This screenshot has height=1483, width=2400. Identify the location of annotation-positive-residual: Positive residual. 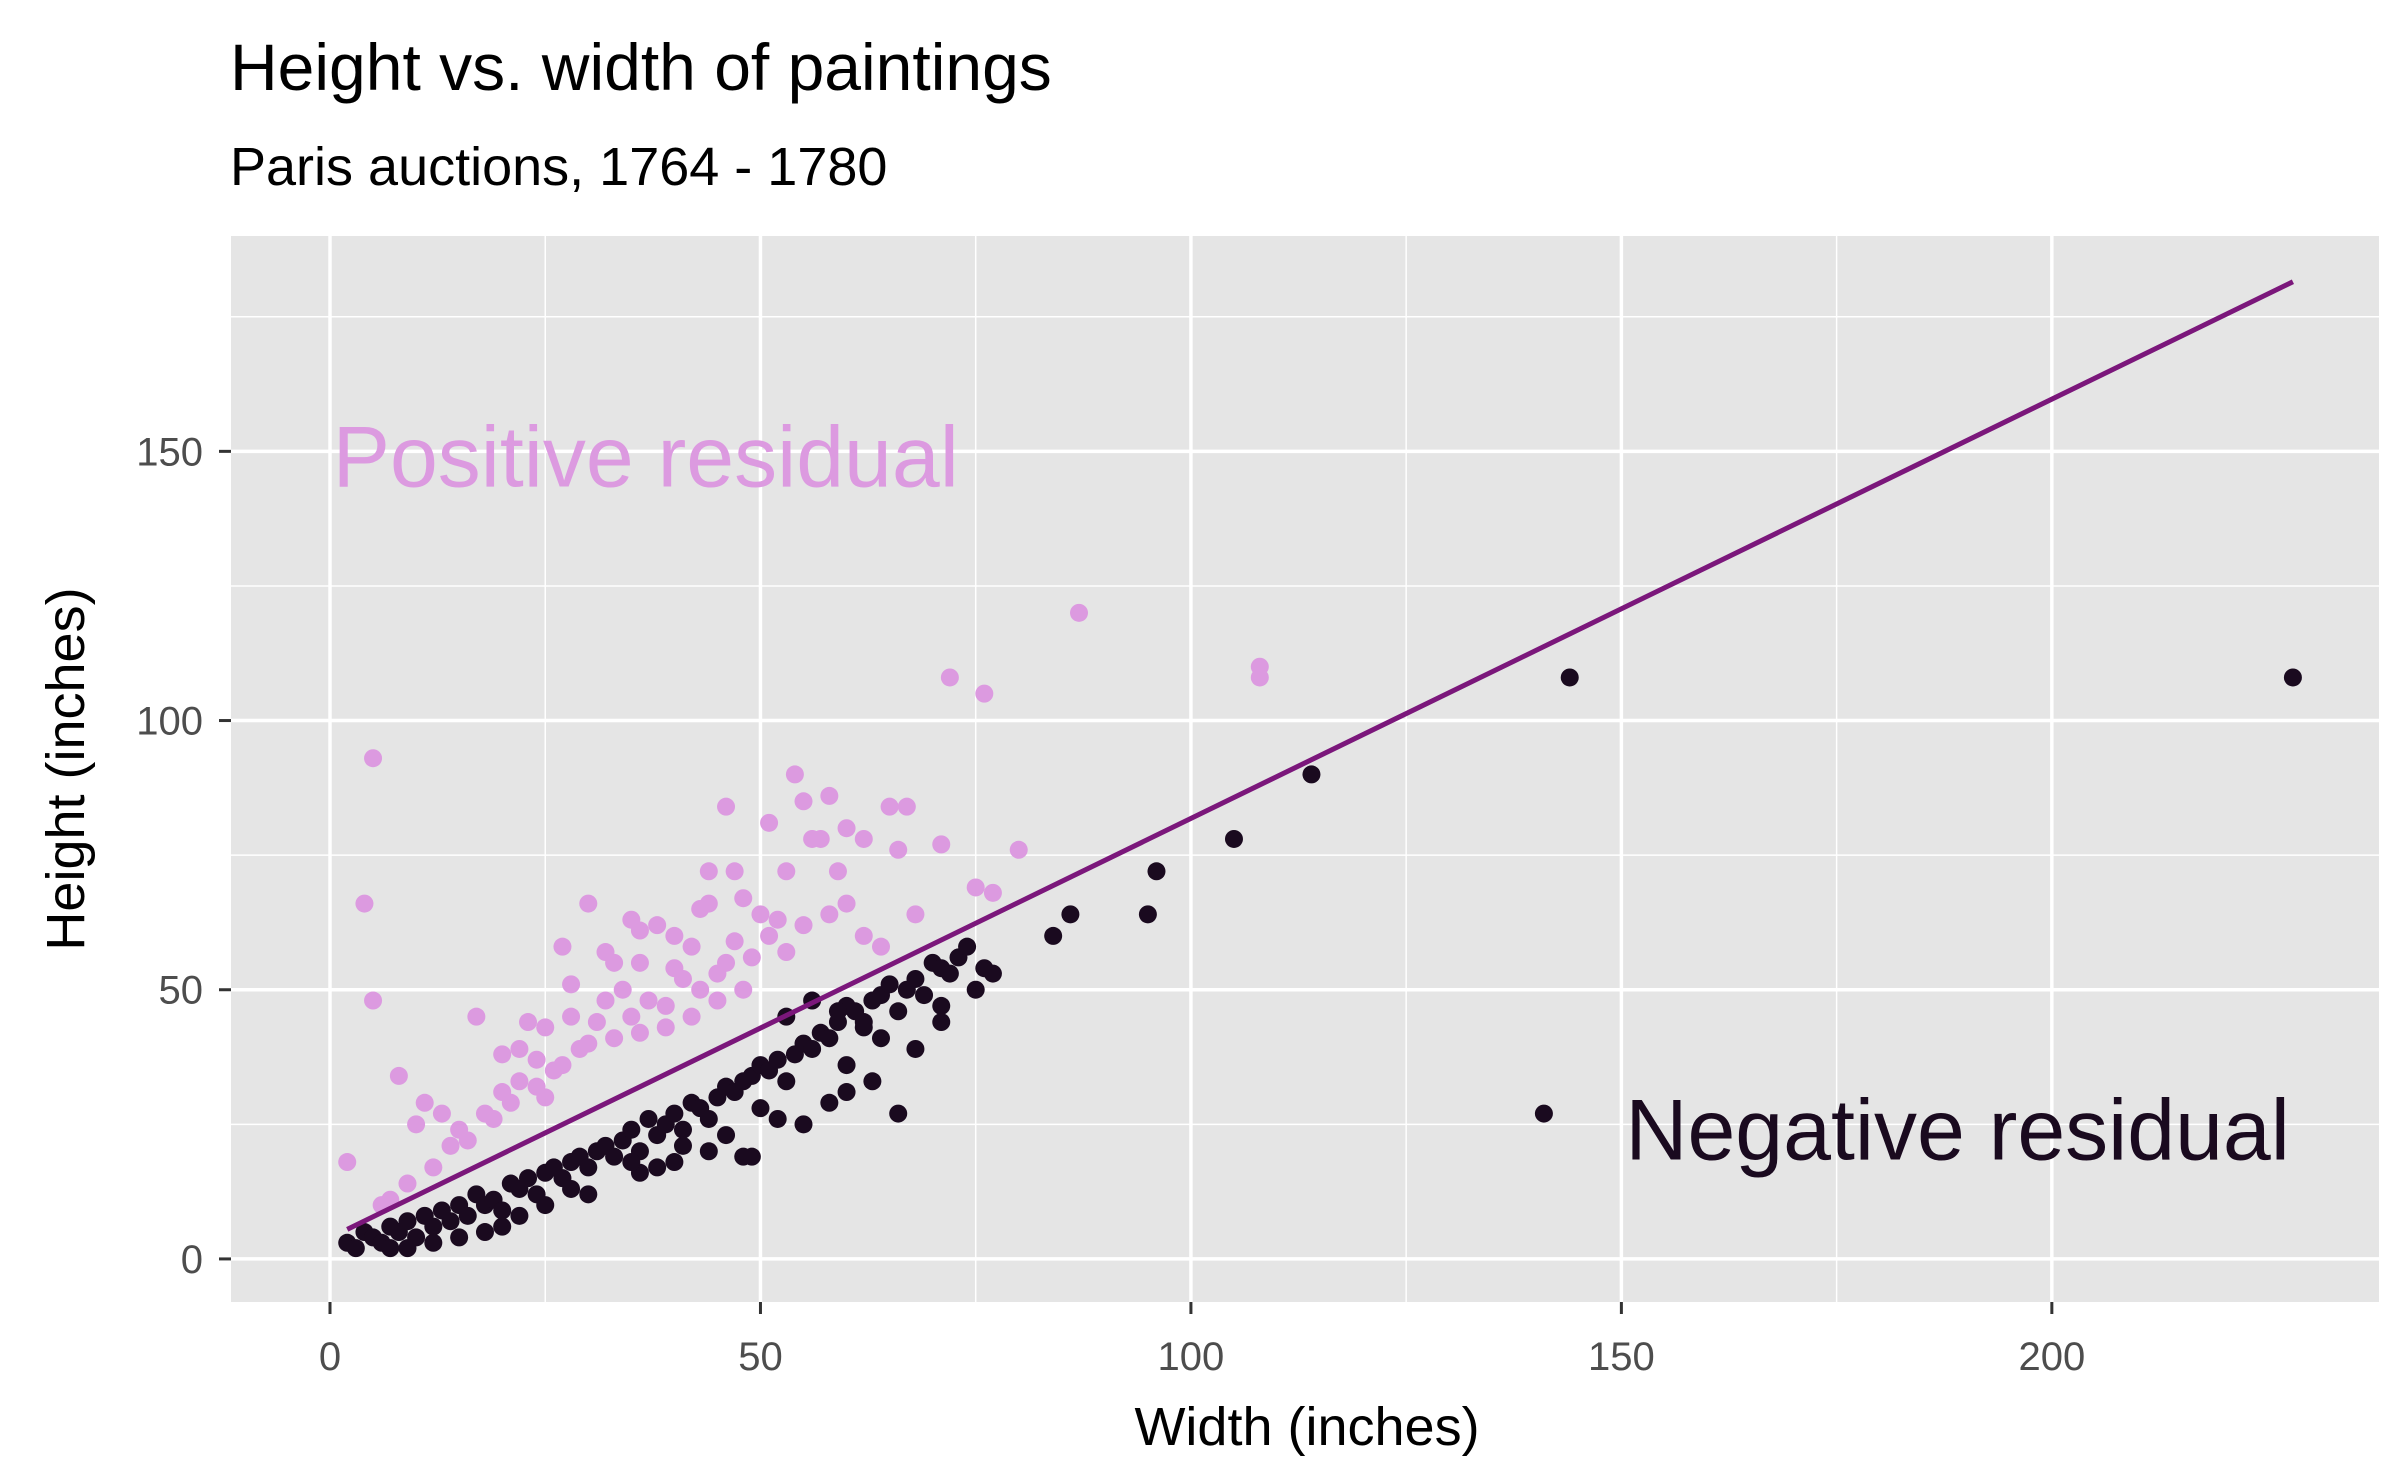
(646, 458).